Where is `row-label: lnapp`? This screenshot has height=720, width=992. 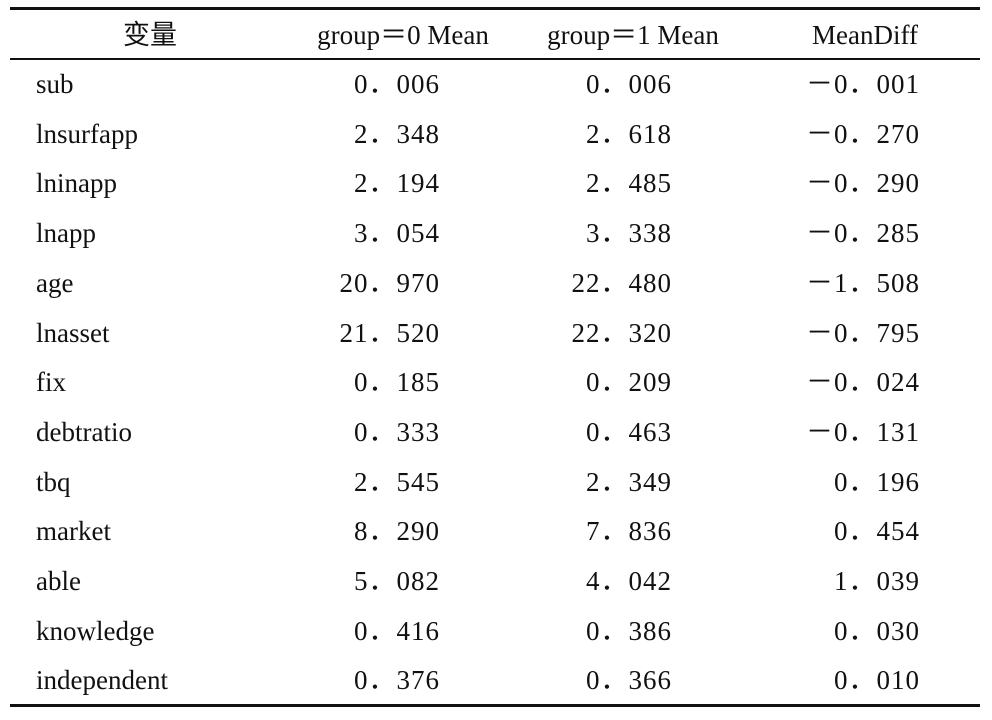
row-label: lnapp is located at coordinates (66, 233).